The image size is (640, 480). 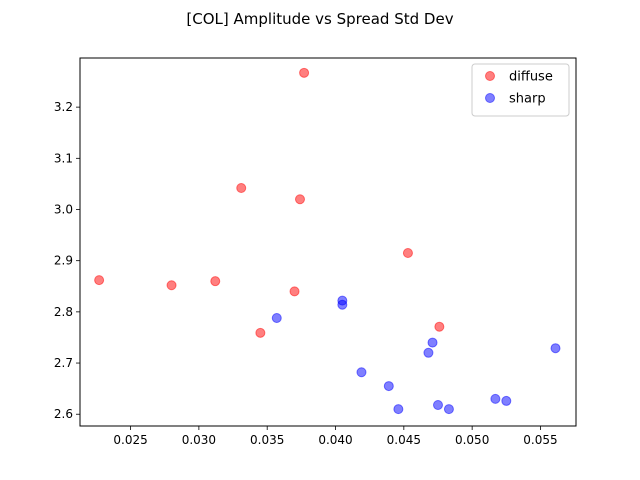 I want to click on x-tick-label: 0.040, so click(x=335, y=440).